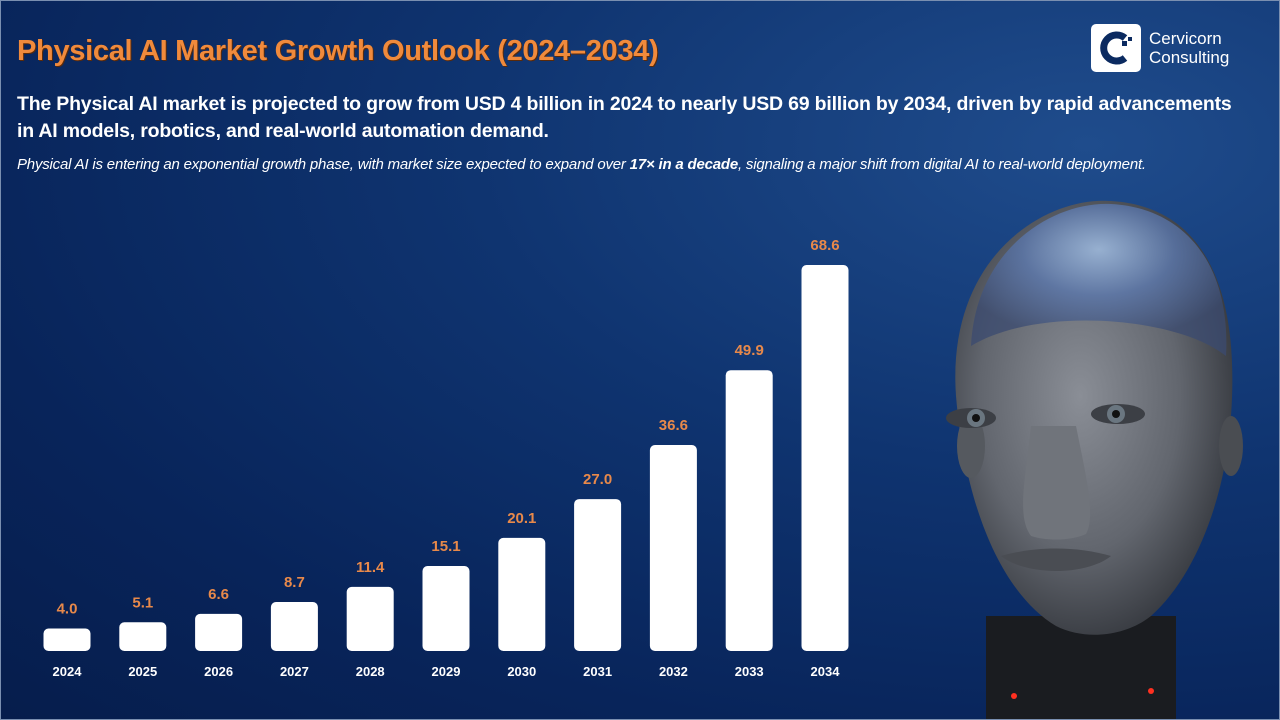 The width and height of the screenshot is (1280, 720). I want to click on value-label: 27.0, so click(597, 479).